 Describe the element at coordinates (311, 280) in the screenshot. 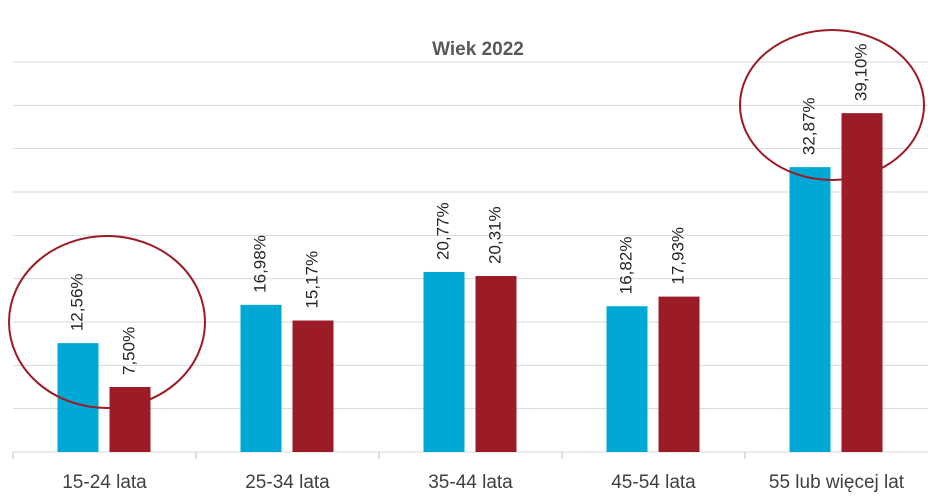

I see `data-label: 15,17%` at that location.